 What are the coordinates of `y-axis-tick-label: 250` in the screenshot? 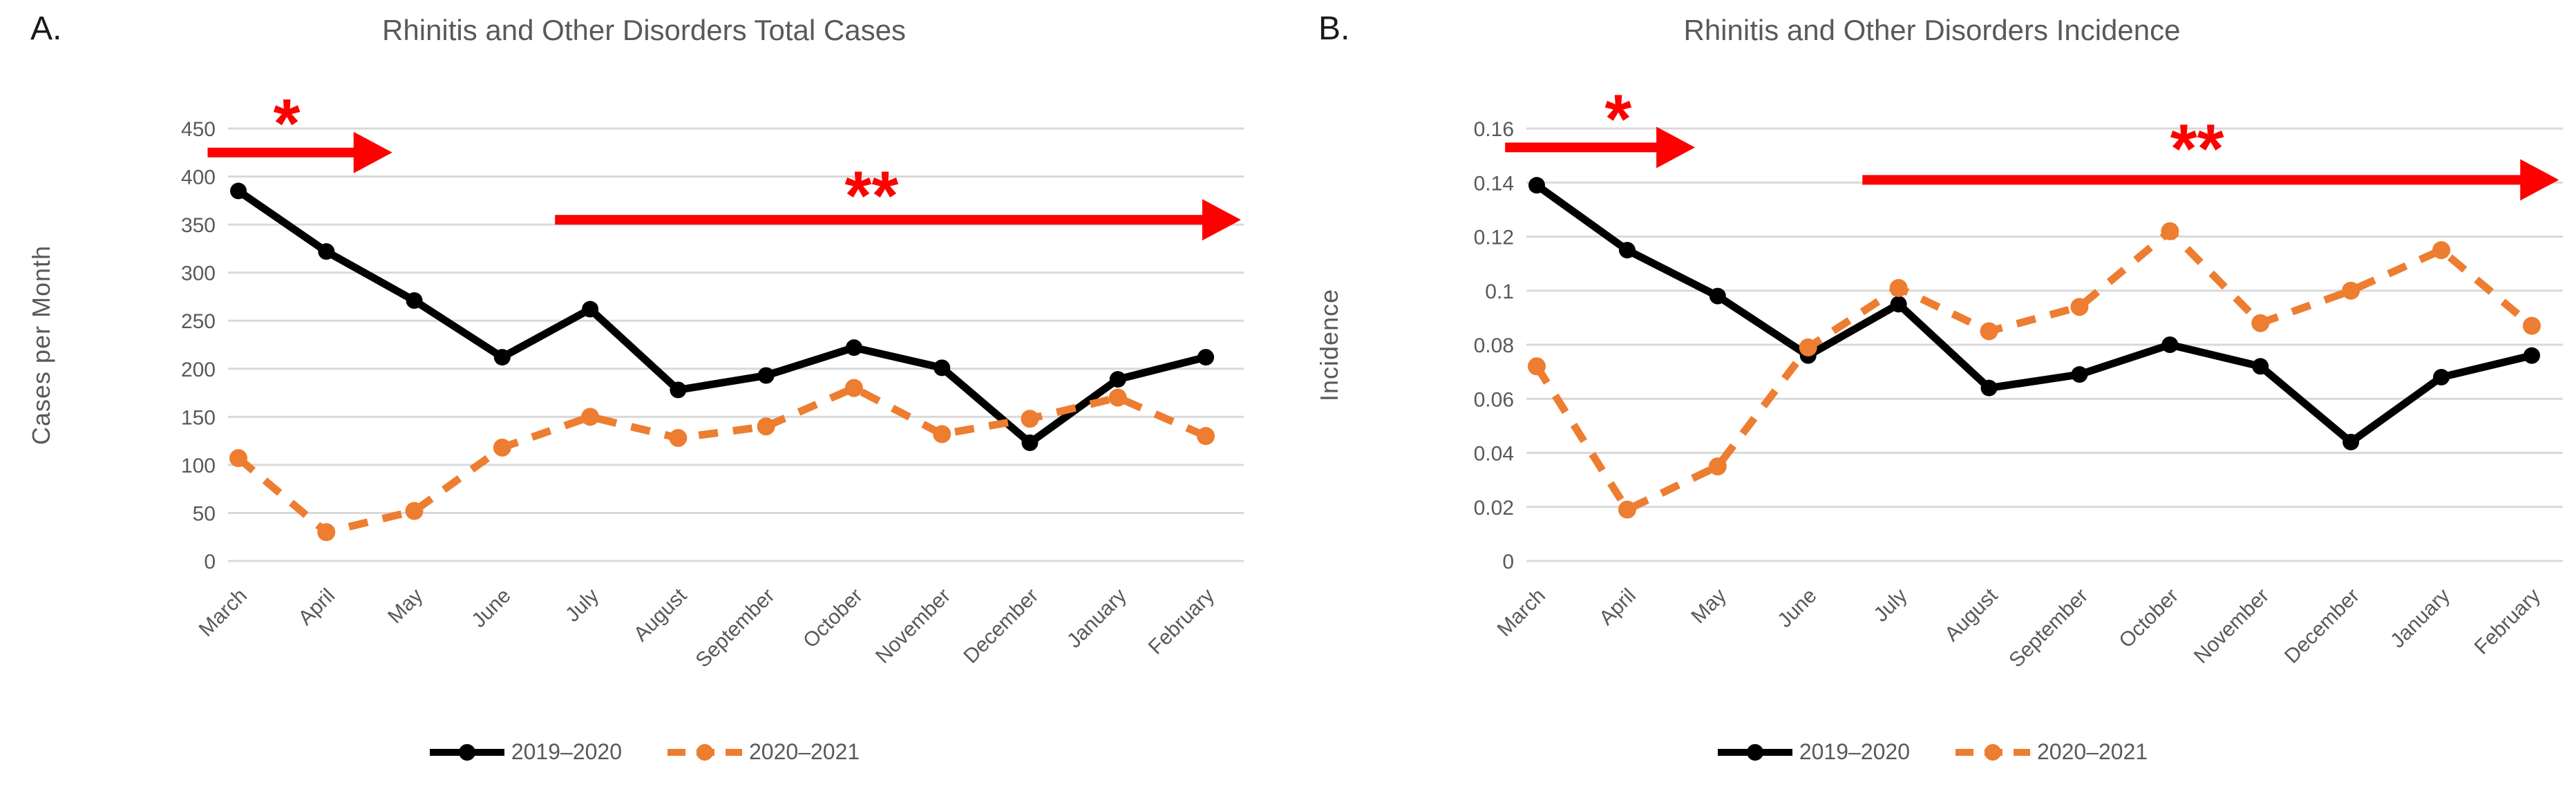 It's located at (198, 321).